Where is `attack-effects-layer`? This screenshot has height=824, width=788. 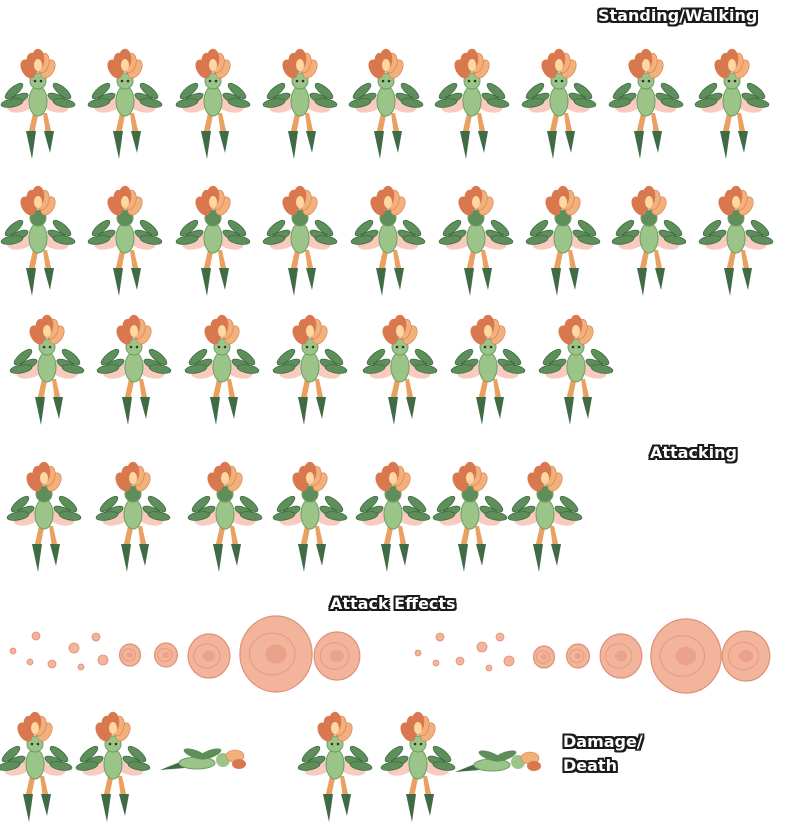
attack-effects-layer is located at coordinates (390, 654).